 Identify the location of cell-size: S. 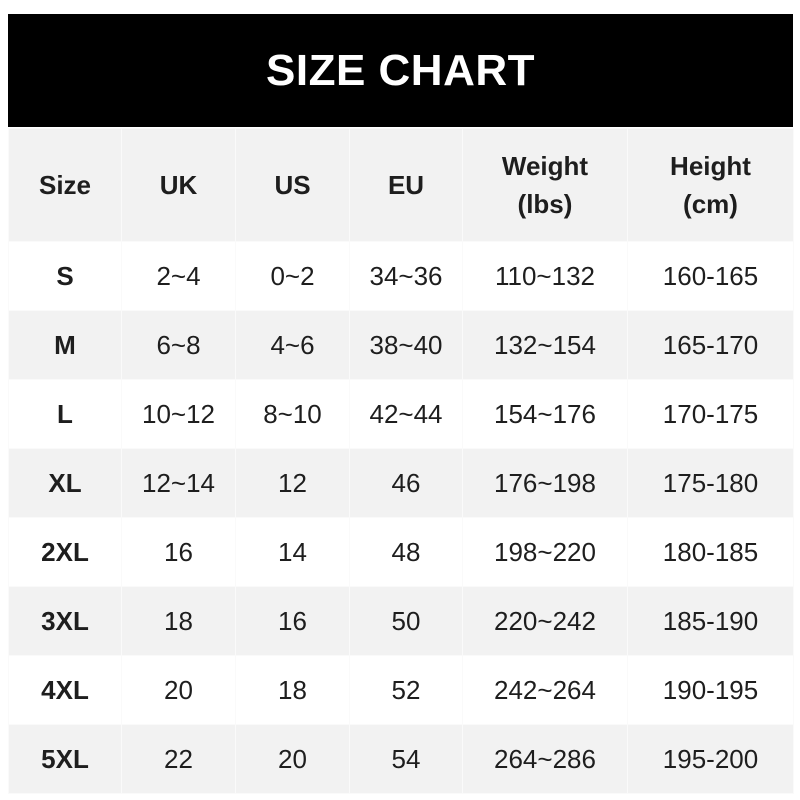
(65, 276).